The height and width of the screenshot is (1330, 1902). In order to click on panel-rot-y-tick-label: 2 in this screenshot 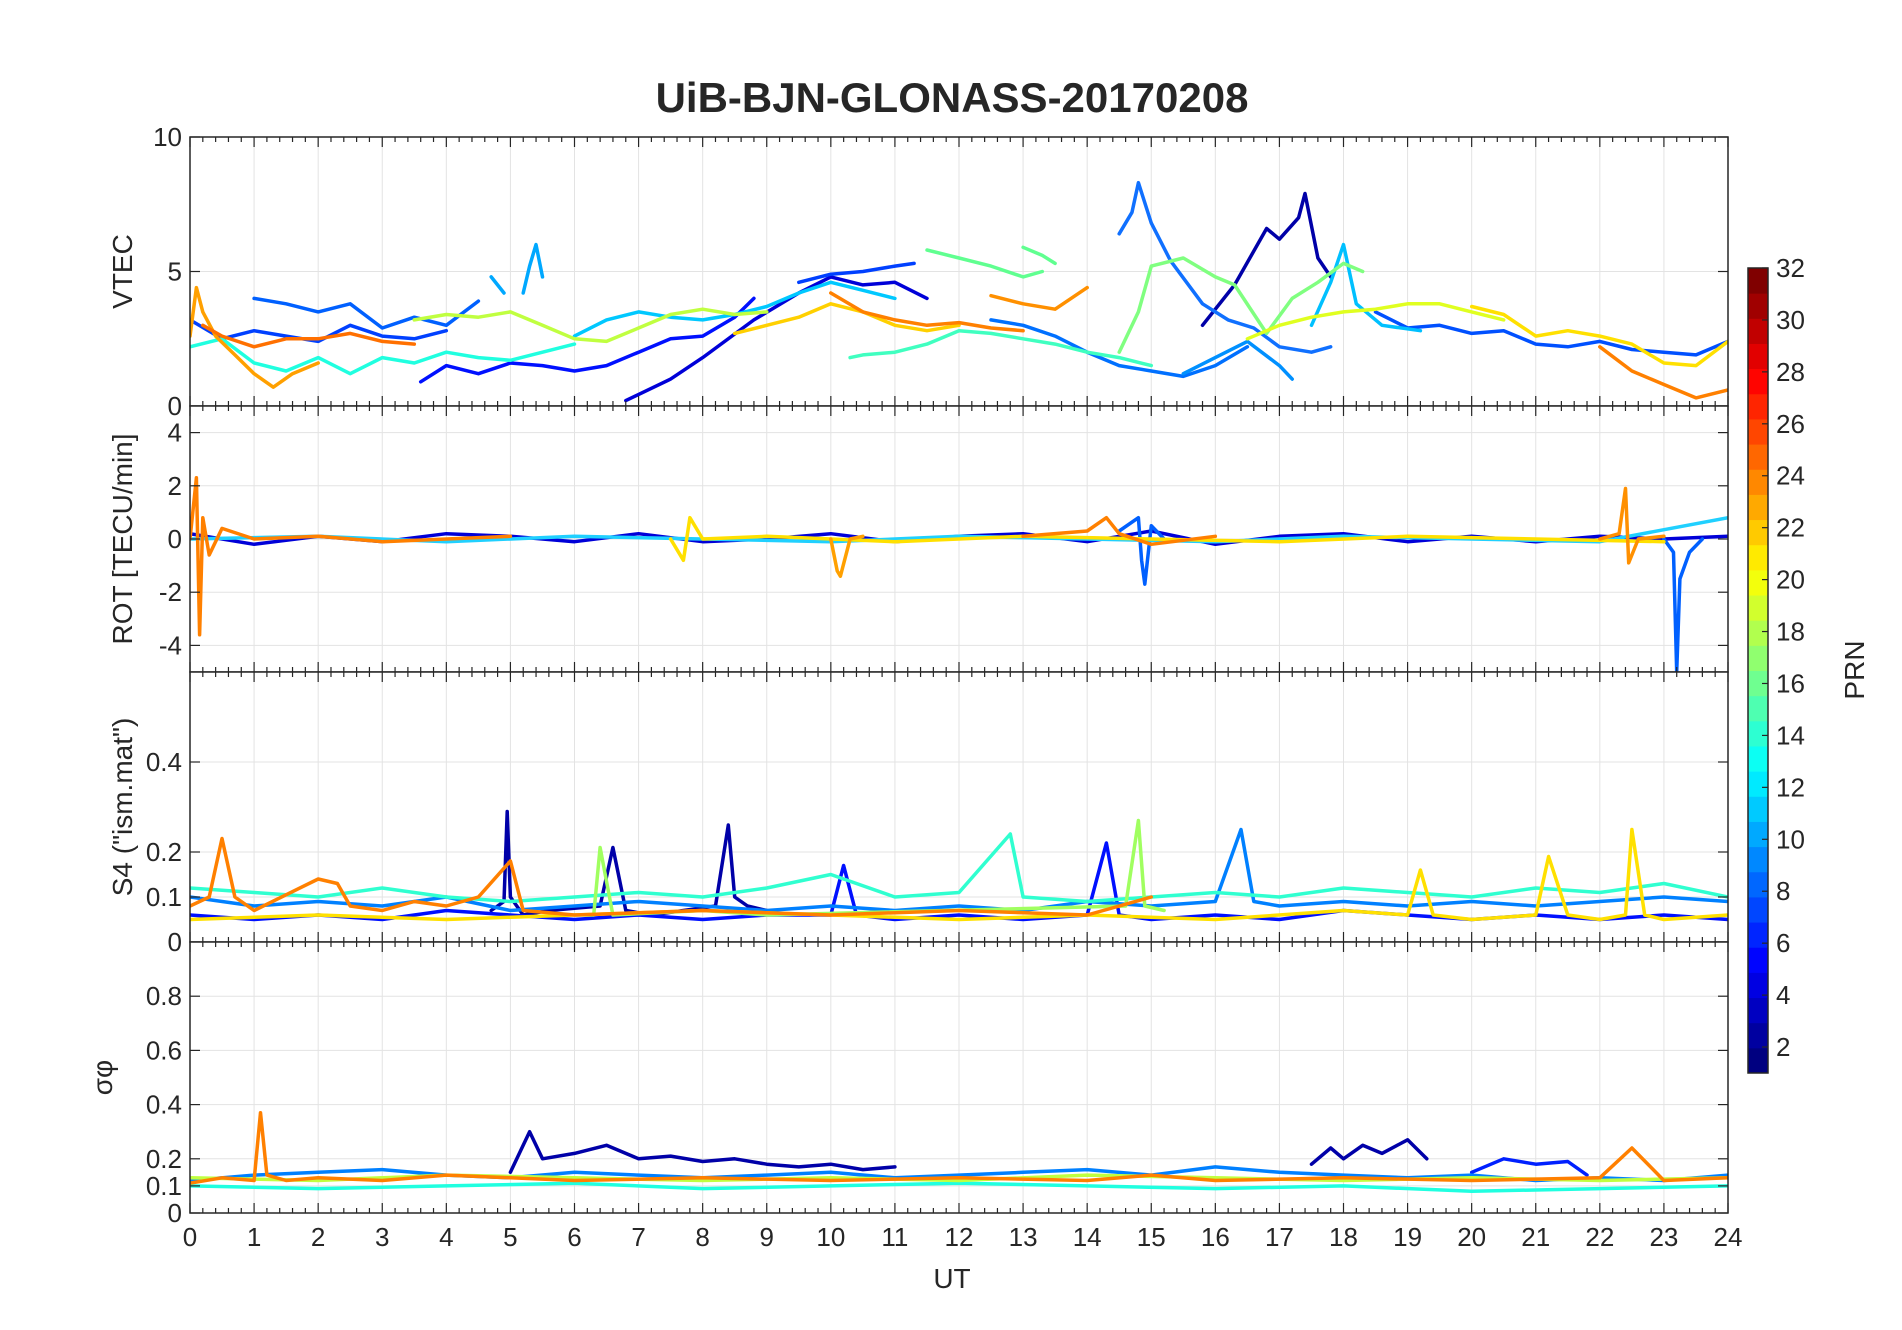, I will do `click(175, 486)`.